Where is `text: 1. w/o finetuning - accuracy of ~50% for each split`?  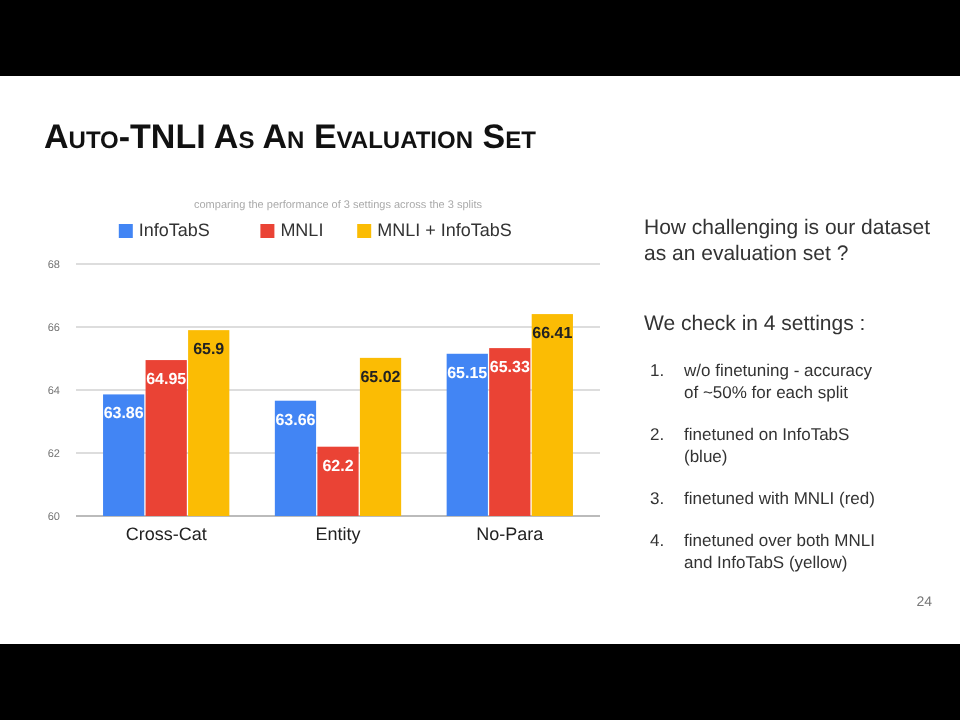 text: 1. w/o finetuning - accuracy of ~50% for each split is located at coordinates (762, 381).